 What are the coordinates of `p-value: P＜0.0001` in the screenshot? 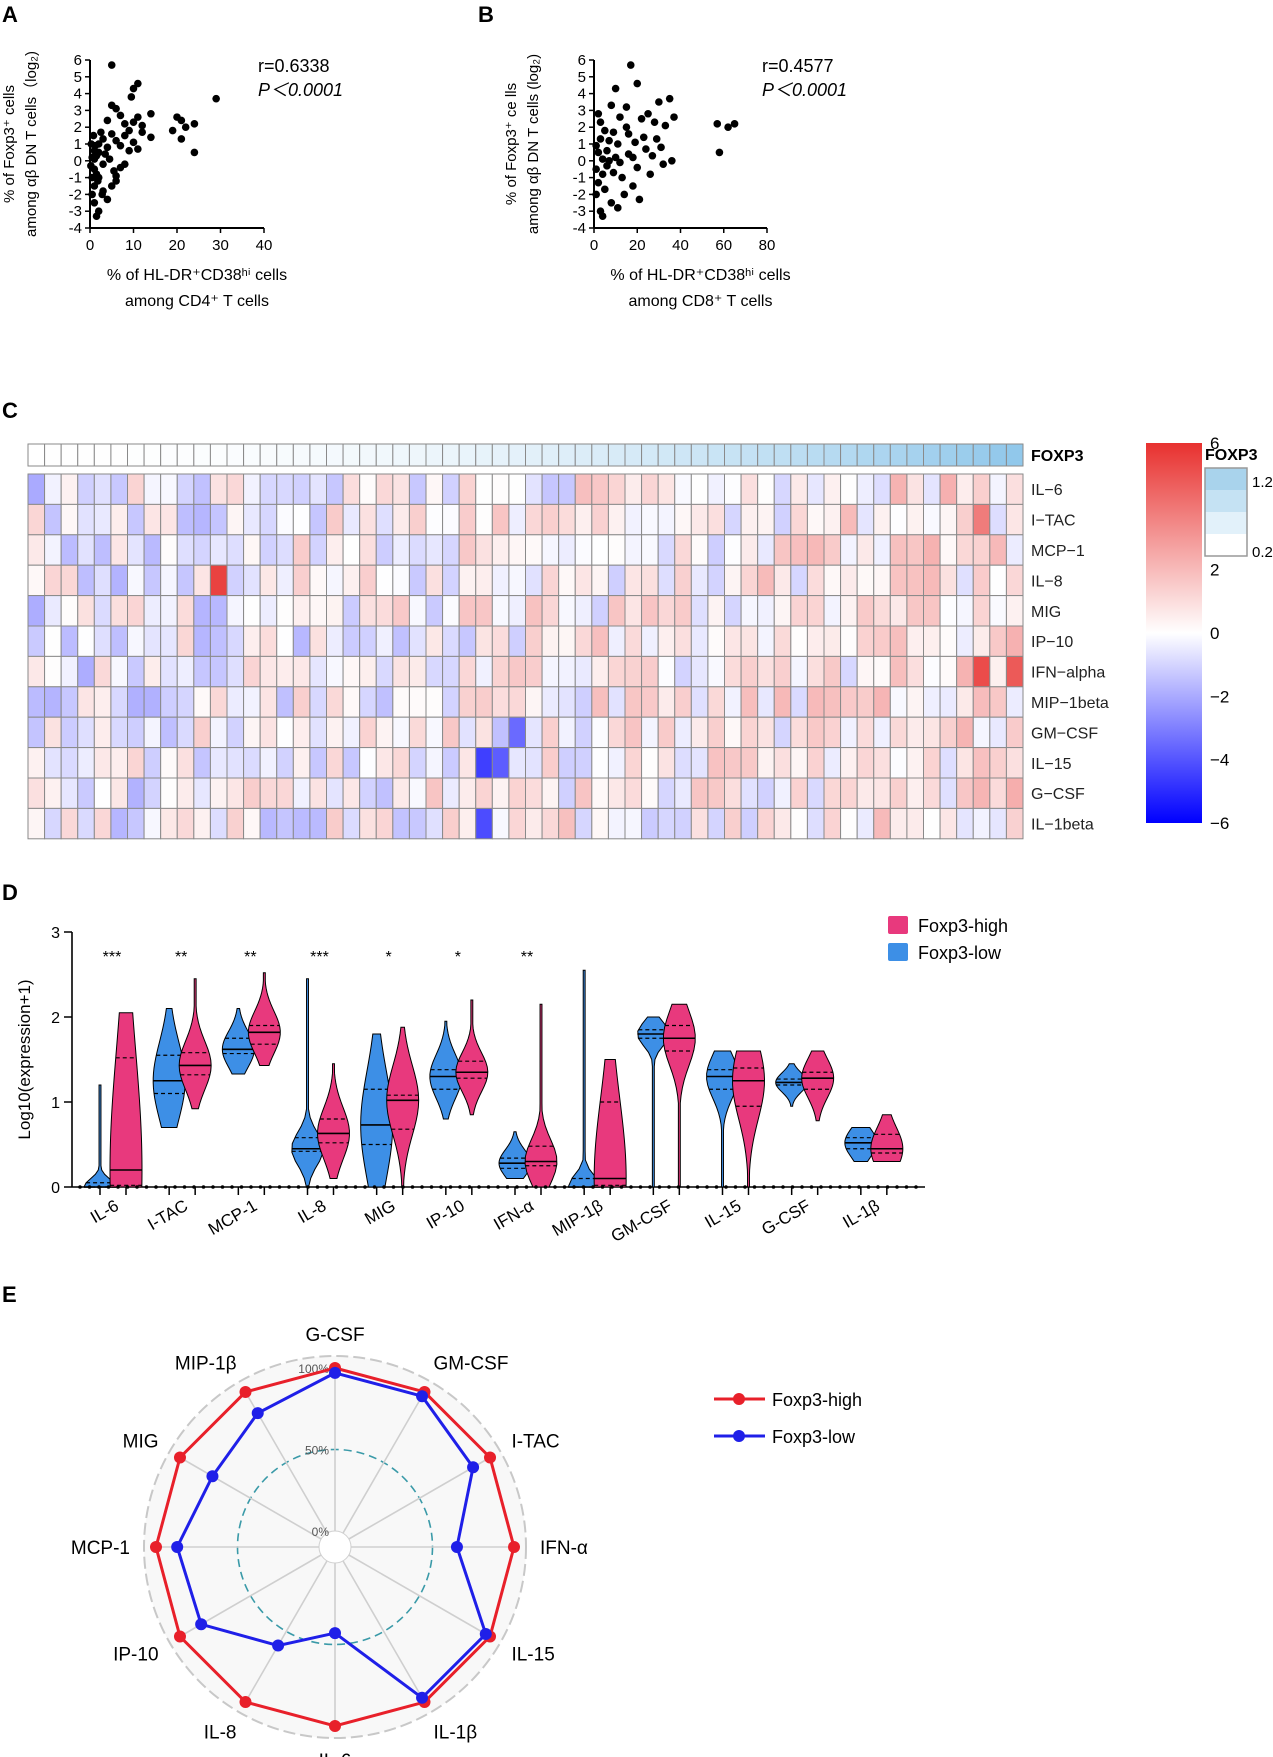 It's located at (804, 90).